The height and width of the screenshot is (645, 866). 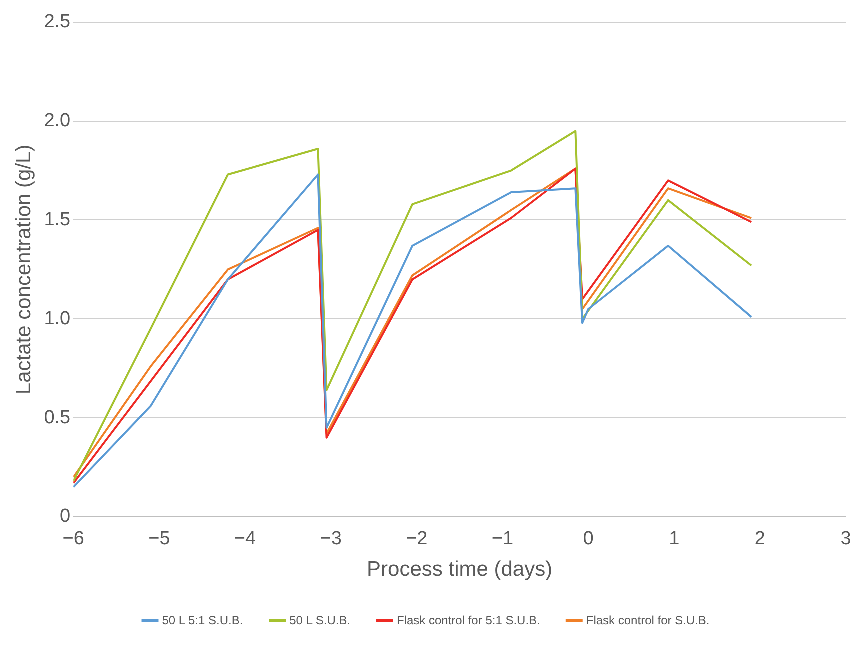 I want to click on y-tick-label: 0.5, so click(x=57, y=417).